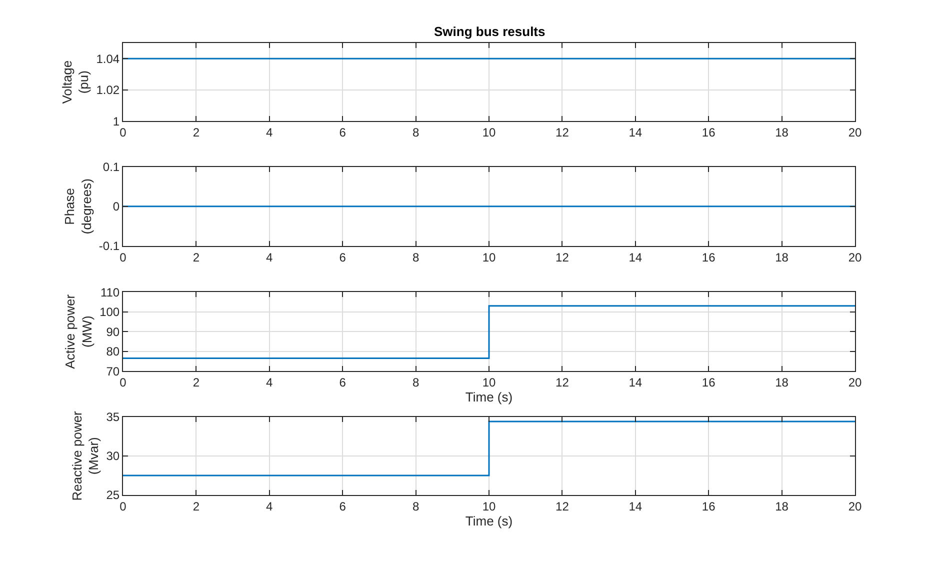  I want to click on y-tick-label: 0, so click(116, 207).